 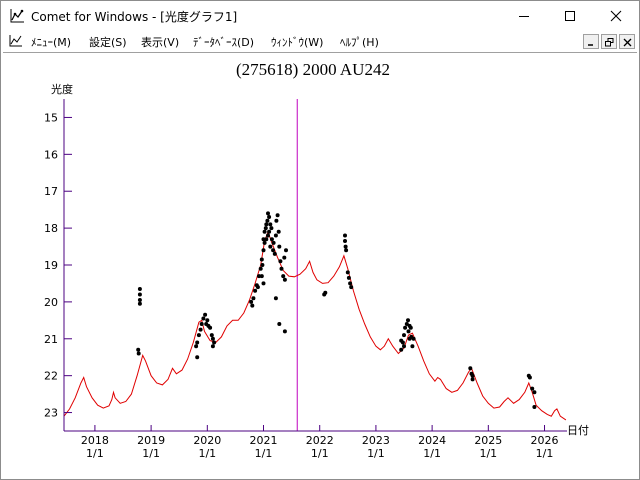 What do you see at coordinates (151, 440) in the screenshot?
I see `x-tick-label: 2019` at bounding box center [151, 440].